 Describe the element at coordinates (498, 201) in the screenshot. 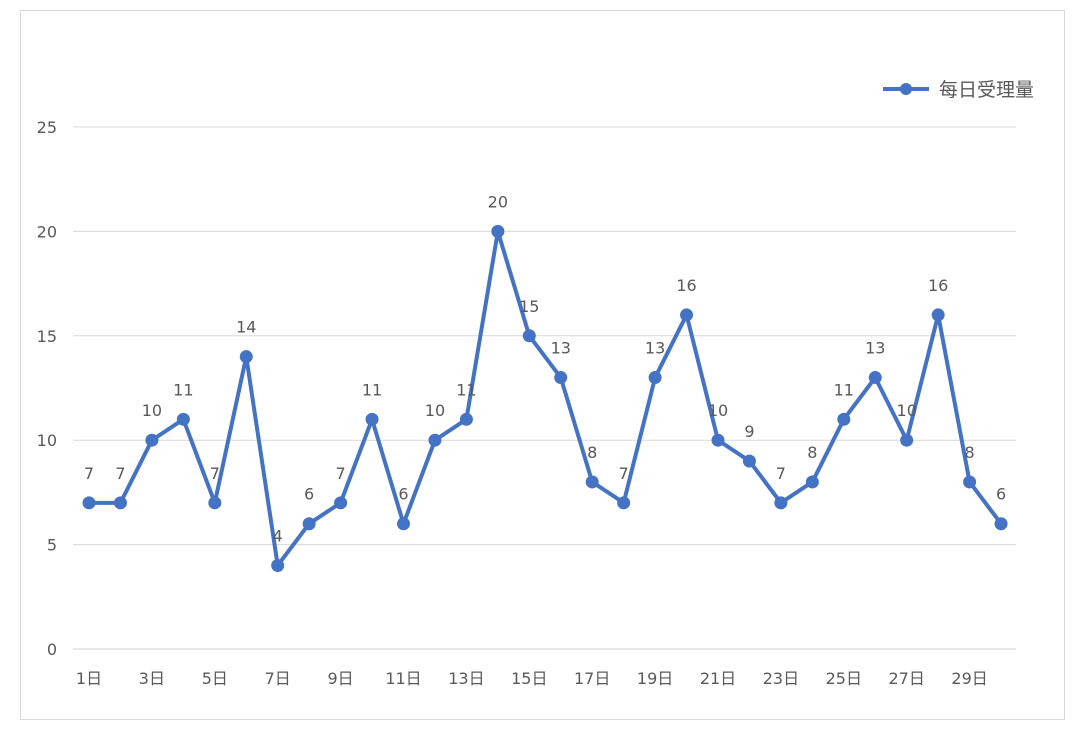

I see `data-label: 20` at that location.